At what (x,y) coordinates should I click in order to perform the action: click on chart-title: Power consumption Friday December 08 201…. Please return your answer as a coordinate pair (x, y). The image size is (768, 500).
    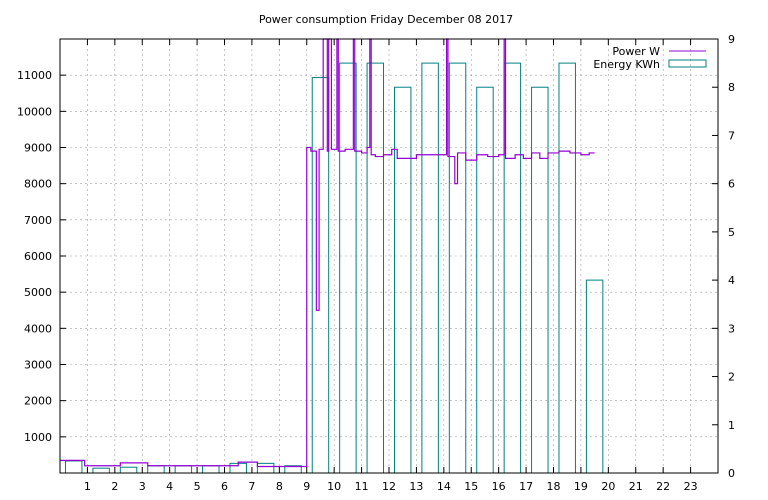
    Looking at the image, I should click on (386, 19).